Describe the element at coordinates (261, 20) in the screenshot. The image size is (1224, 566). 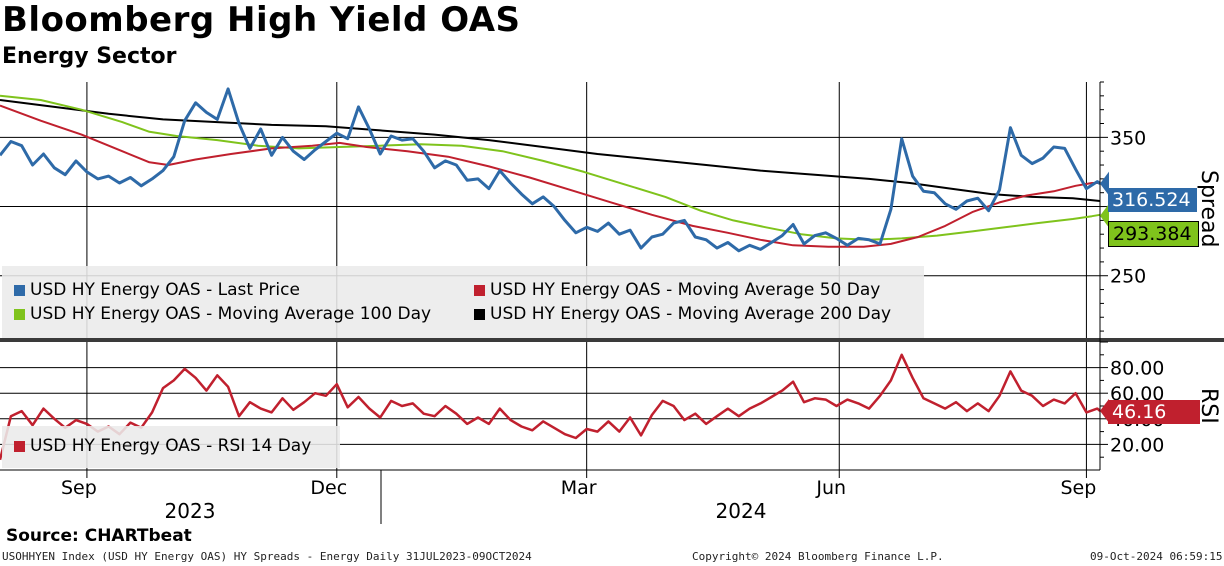
I see `chart-title: Bloomberg High Yield OAS` at that location.